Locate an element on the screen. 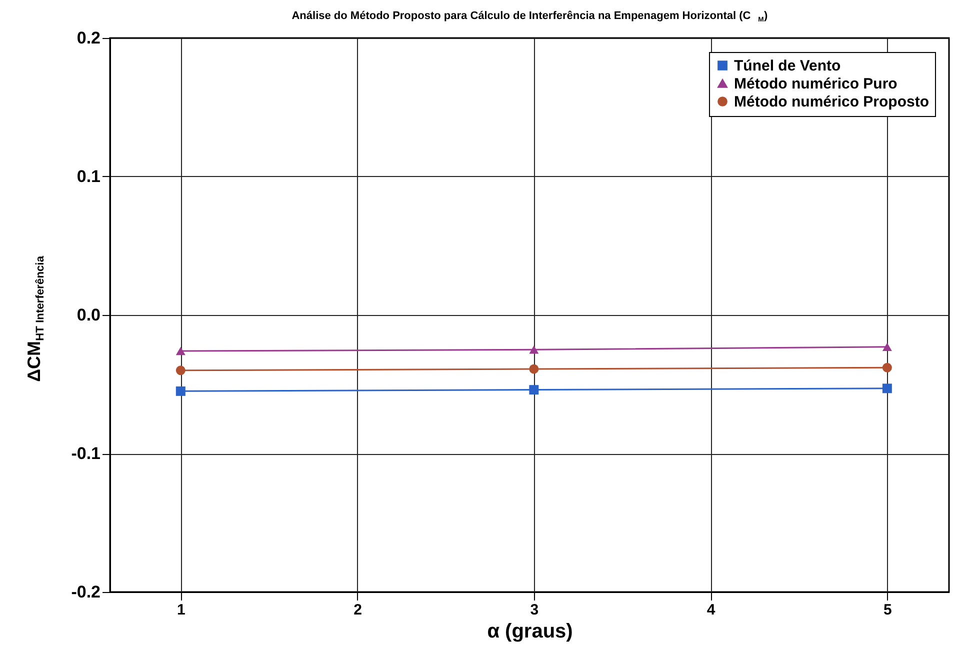 Image resolution: width=964 pixels, height=659 pixels. legend-label: Método numérico Puro is located at coordinates (816, 84).